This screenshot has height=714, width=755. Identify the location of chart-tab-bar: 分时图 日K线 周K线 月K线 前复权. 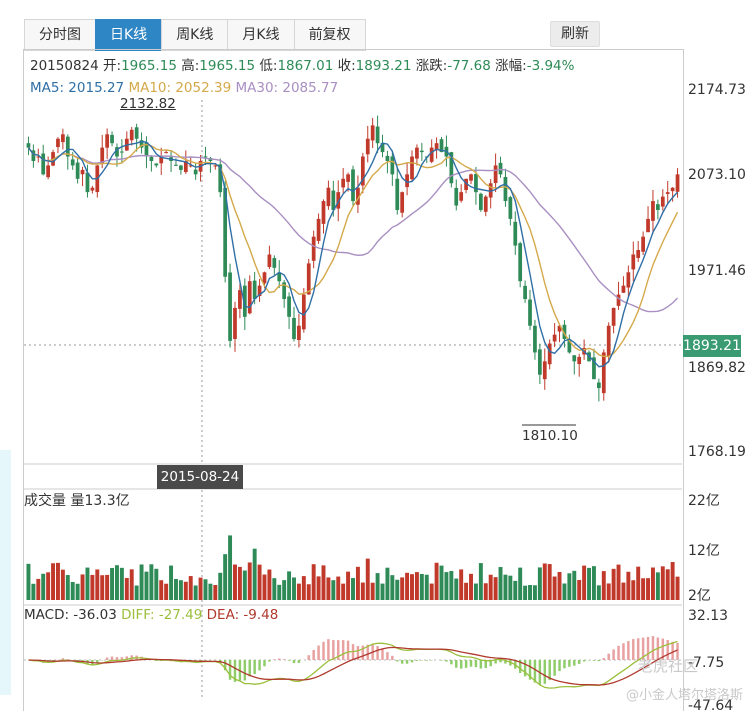
(195, 35).